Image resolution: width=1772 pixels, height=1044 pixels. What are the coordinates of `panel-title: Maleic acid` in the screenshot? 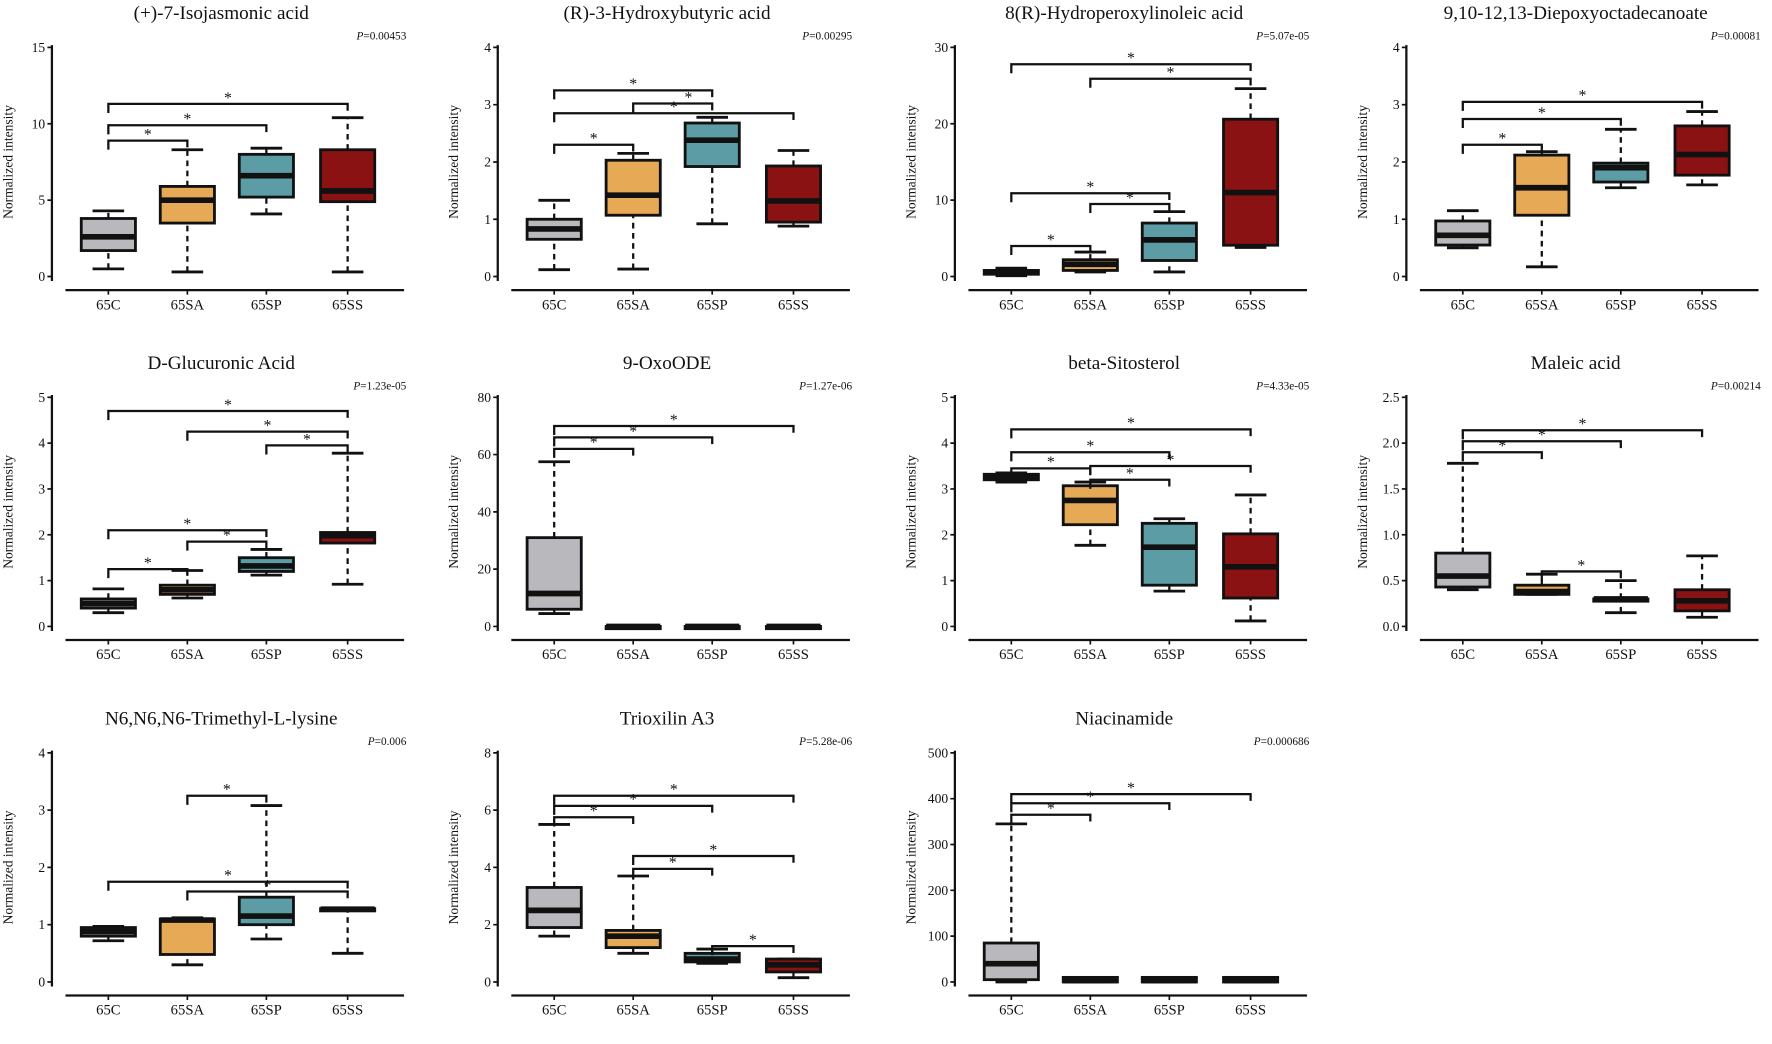 It's located at (1576, 363).